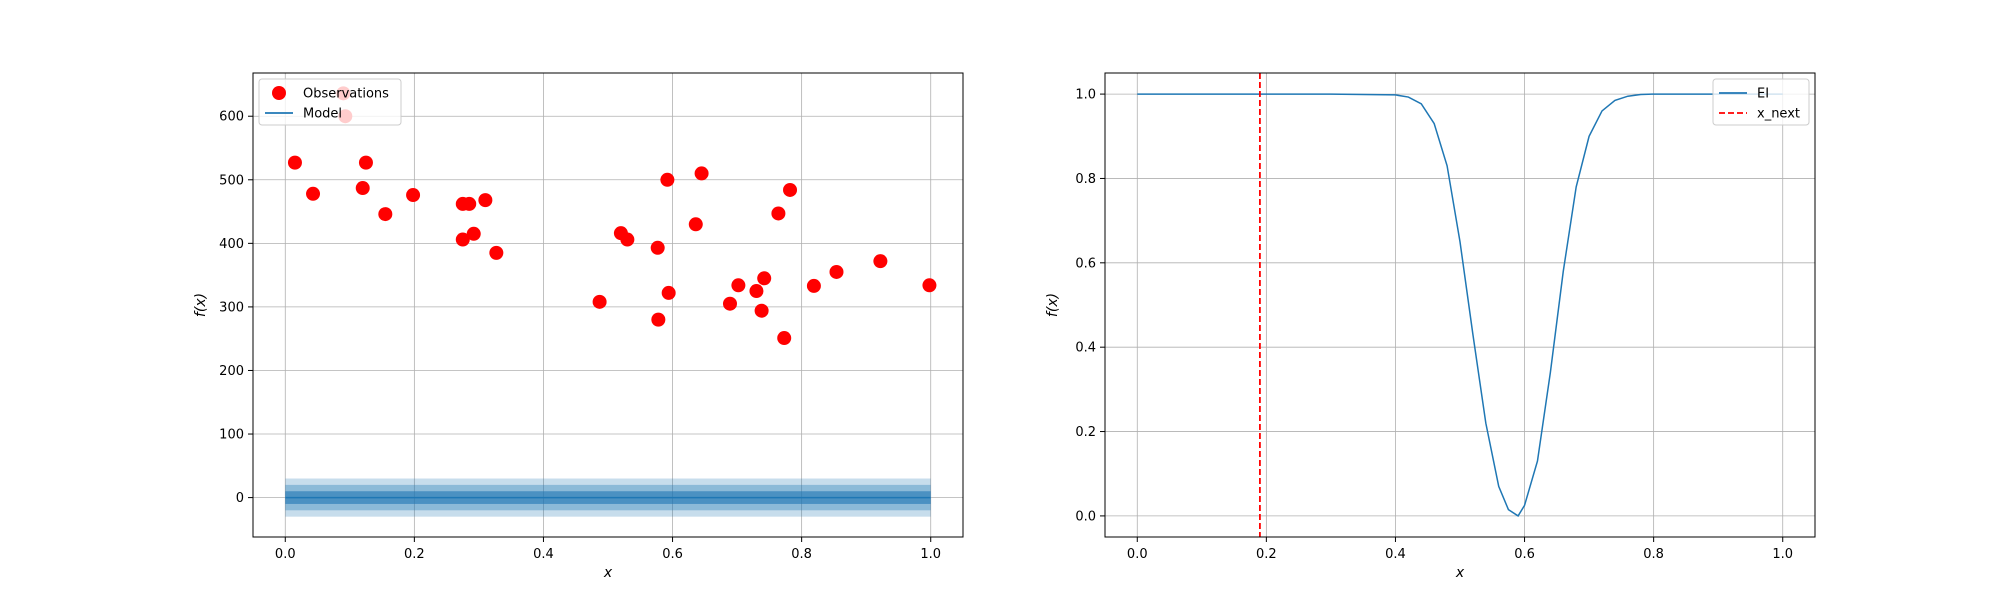 Image resolution: width=2000 pixels, height=600 pixels. What do you see at coordinates (231, 371) in the screenshot?
I see `y-tick-label: 200` at bounding box center [231, 371].